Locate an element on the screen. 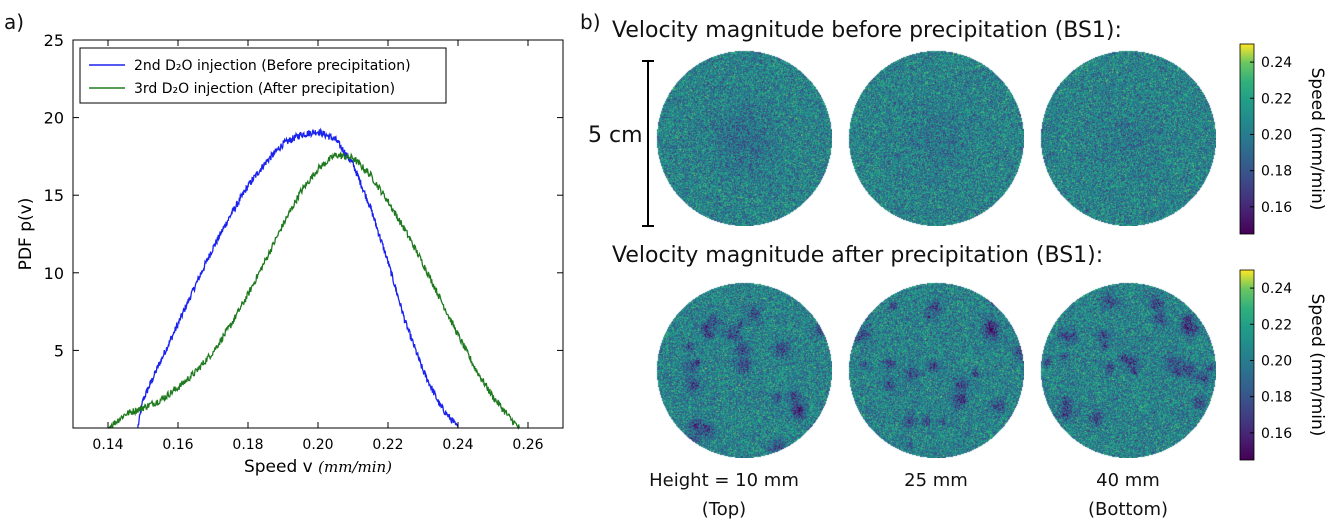  panel-label-a: a) is located at coordinates (14, 22).